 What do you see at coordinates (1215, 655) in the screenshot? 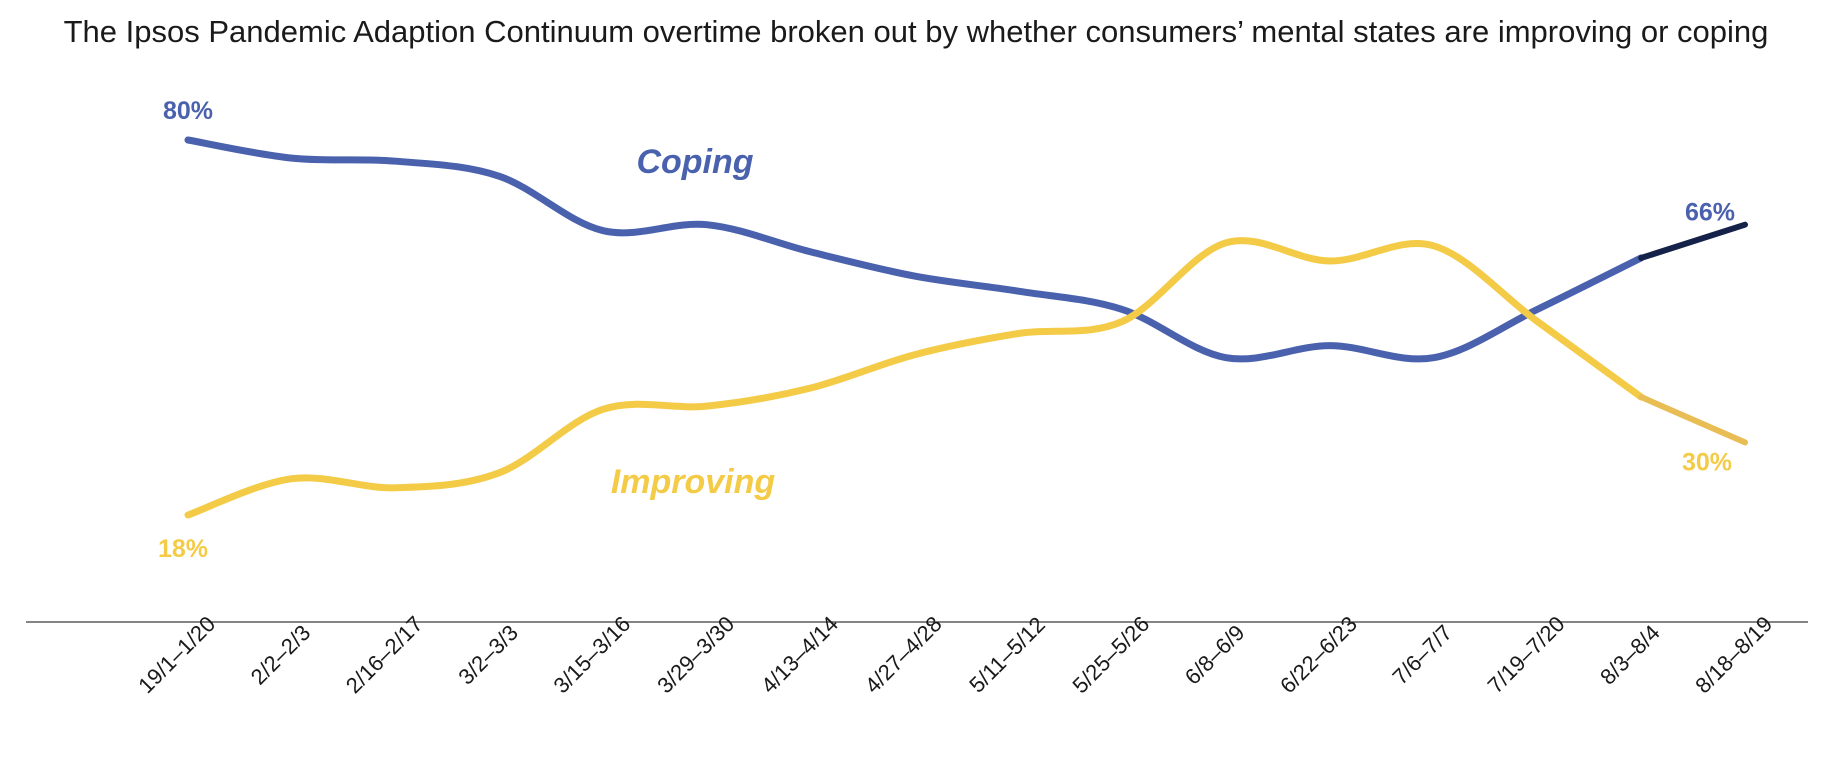
I see `x-tick-label: 6/8–6/9` at bounding box center [1215, 655].